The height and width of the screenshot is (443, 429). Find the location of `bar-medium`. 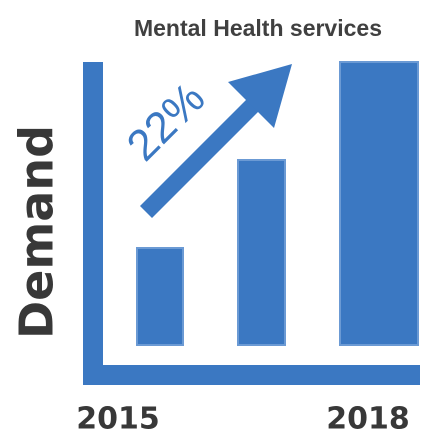

bar-medium is located at coordinates (261, 252).